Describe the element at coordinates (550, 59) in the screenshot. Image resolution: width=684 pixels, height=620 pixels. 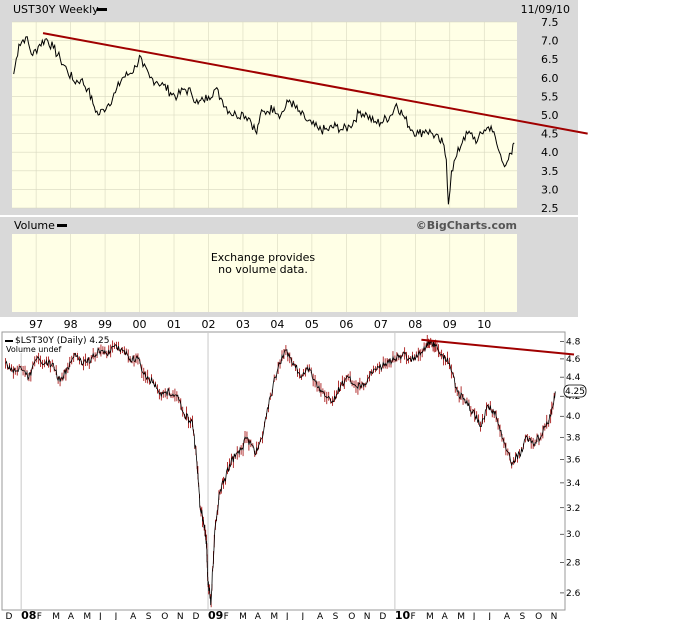
I see `price-y-tick-label: 6.5` at that location.